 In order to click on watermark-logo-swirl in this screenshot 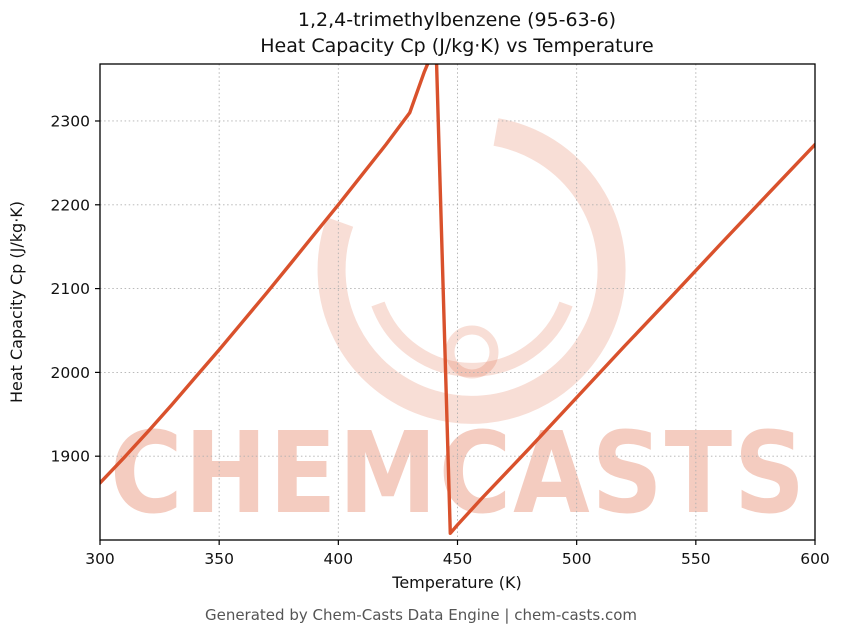, I will do `click(472, 352)`.